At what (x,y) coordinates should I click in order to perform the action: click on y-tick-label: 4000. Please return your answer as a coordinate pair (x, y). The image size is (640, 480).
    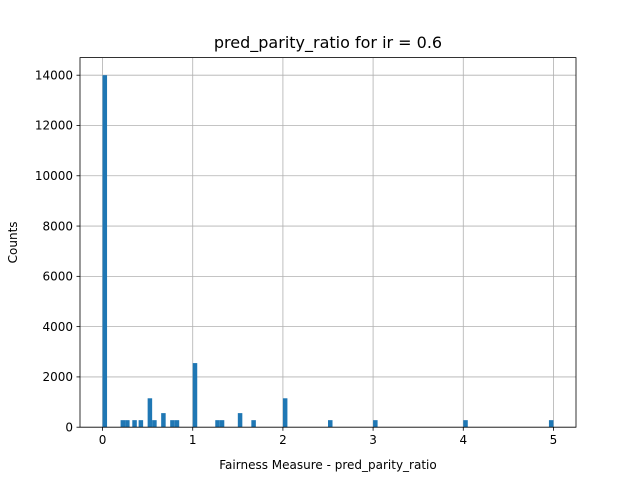
    Looking at the image, I should click on (57, 327).